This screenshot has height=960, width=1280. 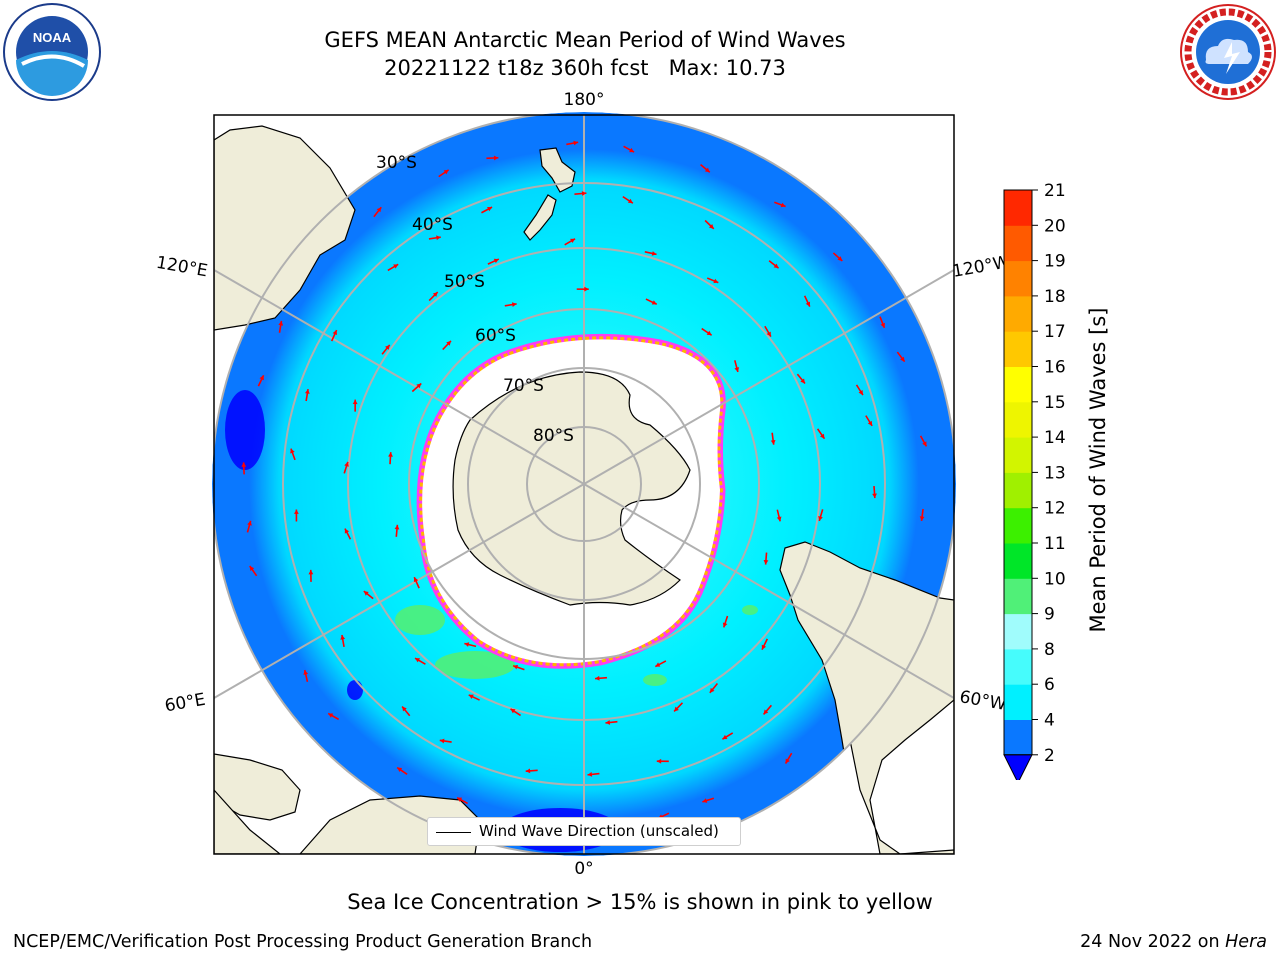 What do you see at coordinates (1055, 191) in the screenshot?
I see `colorbar-tick-label: 21` at bounding box center [1055, 191].